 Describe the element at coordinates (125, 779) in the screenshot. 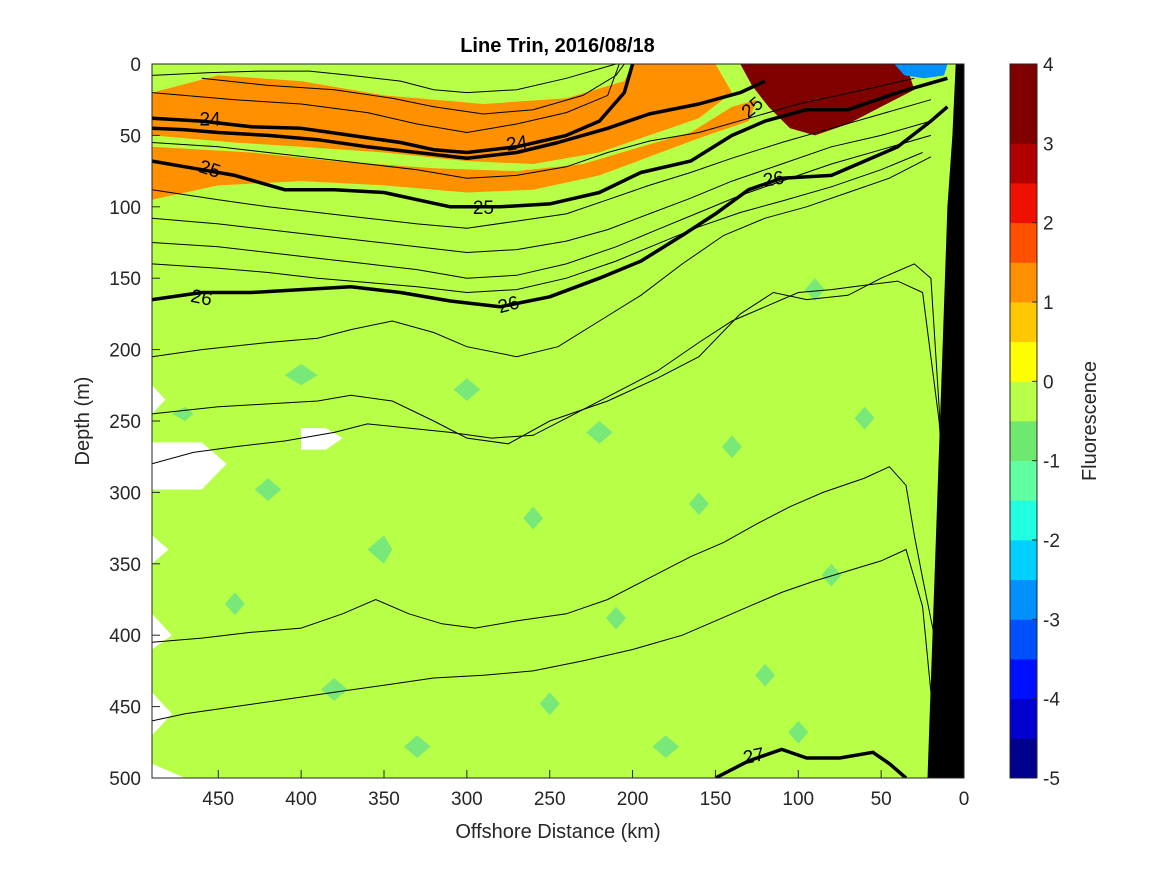

I see `y-tick-label: 500` at that location.